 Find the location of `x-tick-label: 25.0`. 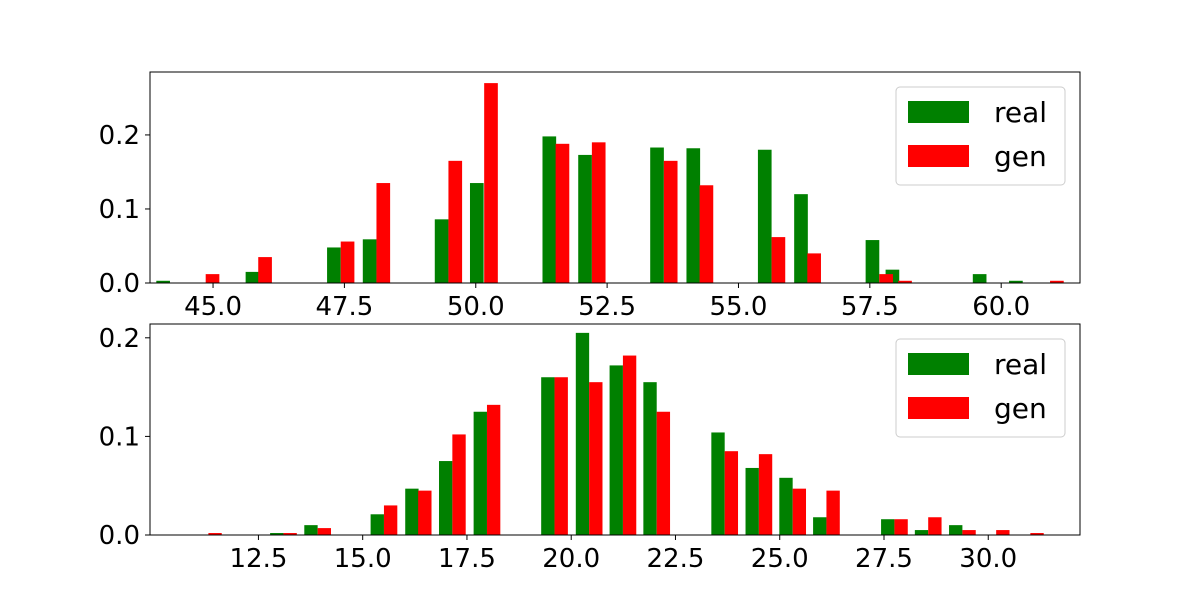

x-tick-label: 25.0 is located at coordinates (780, 559).